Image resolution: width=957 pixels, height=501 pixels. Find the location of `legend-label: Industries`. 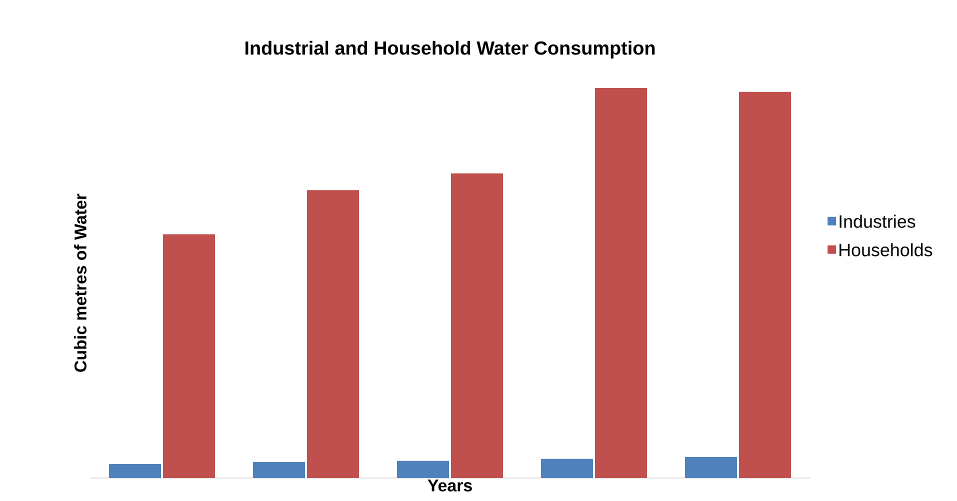

legend-label: Industries is located at coordinates (878, 221).